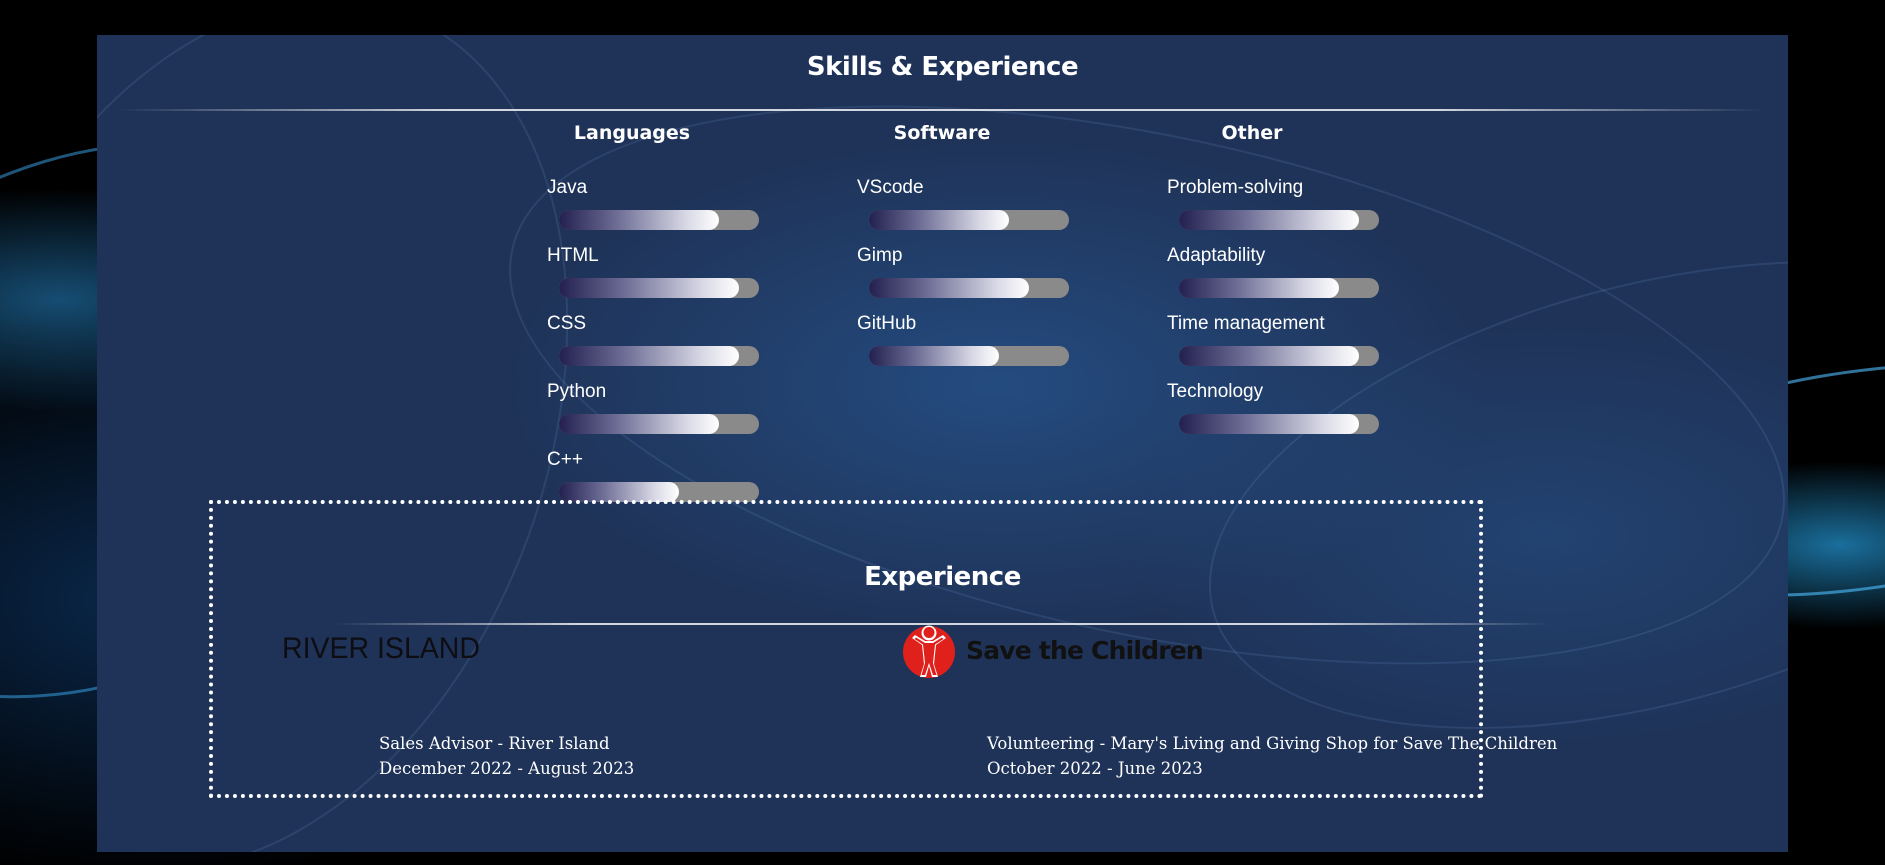 Image resolution: width=1885 pixels, height=865 pixels. I want to click on skill-name: Adaptability, so click(1216, 255).